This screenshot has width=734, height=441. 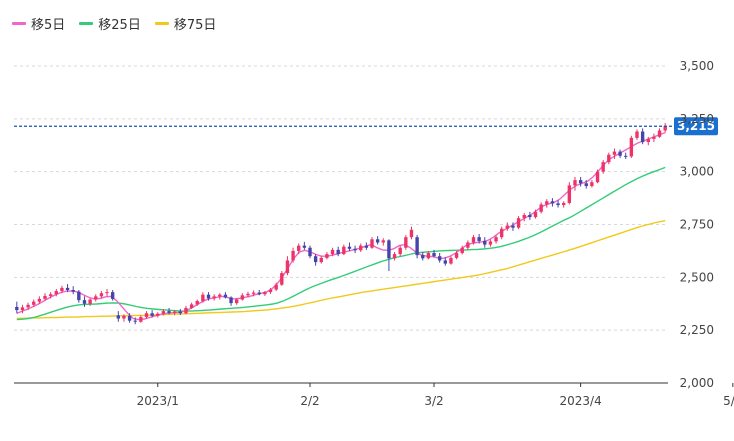 I want to click on last-price-badge, so click(x=696, y=126).